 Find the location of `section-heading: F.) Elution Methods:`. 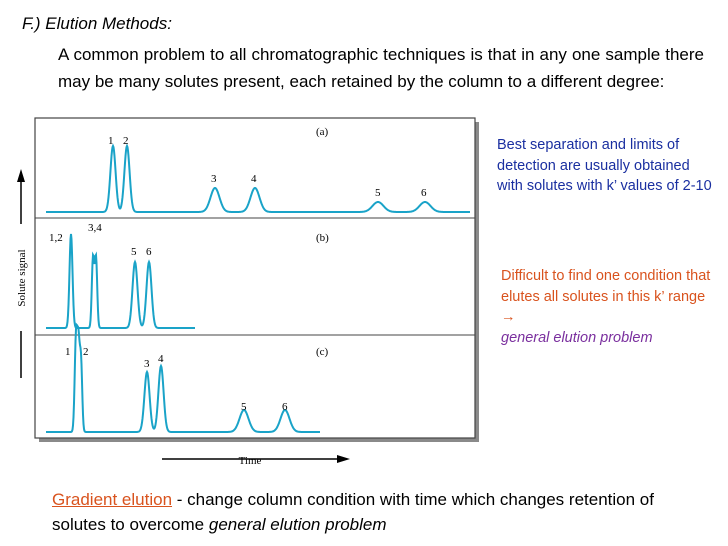

section-heading: F.) Elution Methods: is located at coordinates (97, 23).